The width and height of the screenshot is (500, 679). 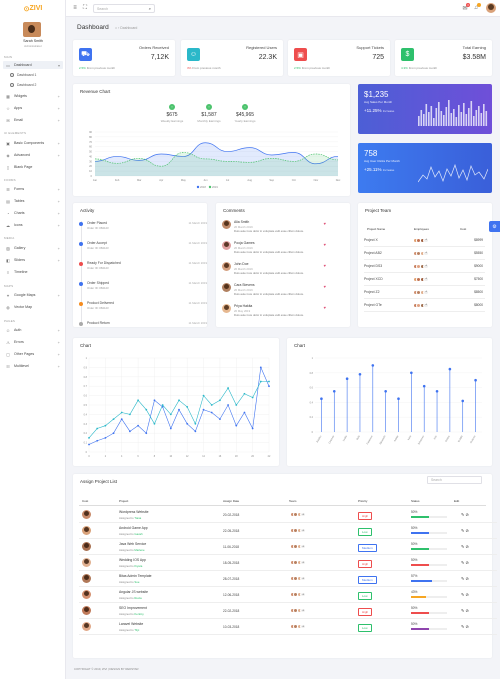 What do you see at coordinates (378, 210) in the screenshot?
I see `card-title: Project Team` at bounding box center [378, 210].